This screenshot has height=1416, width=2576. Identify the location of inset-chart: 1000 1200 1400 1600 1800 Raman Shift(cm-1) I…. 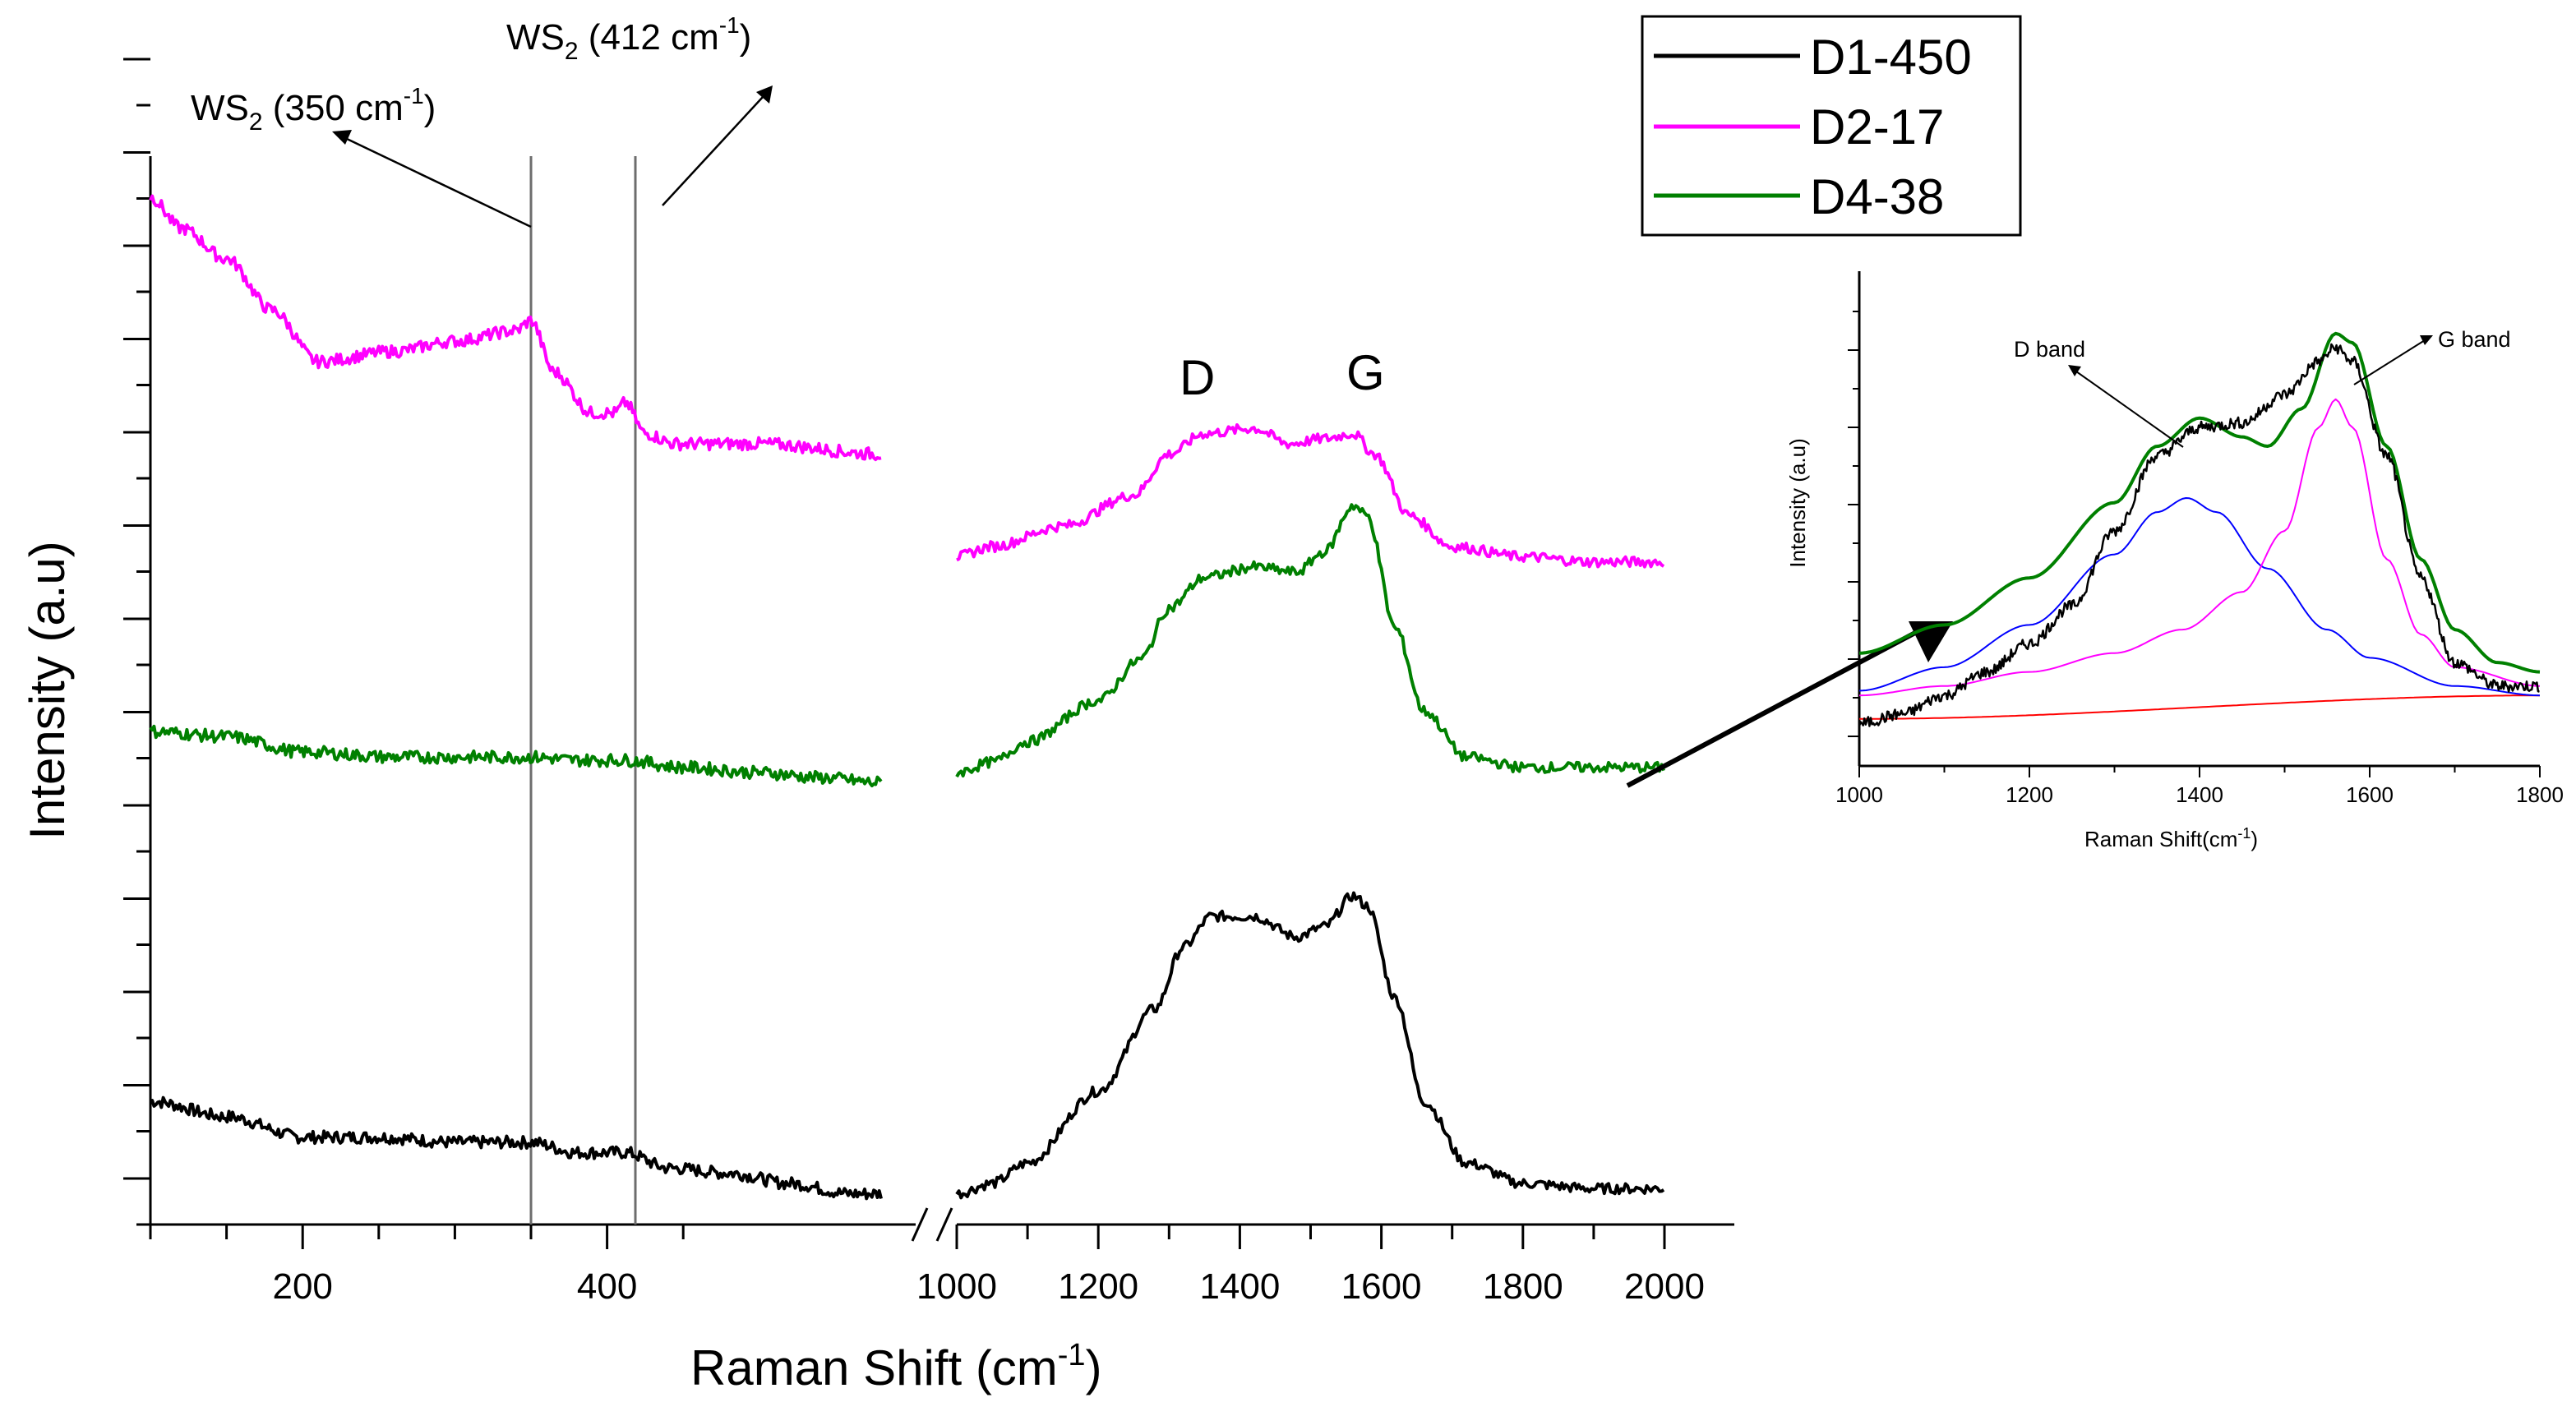
(2174, 561).